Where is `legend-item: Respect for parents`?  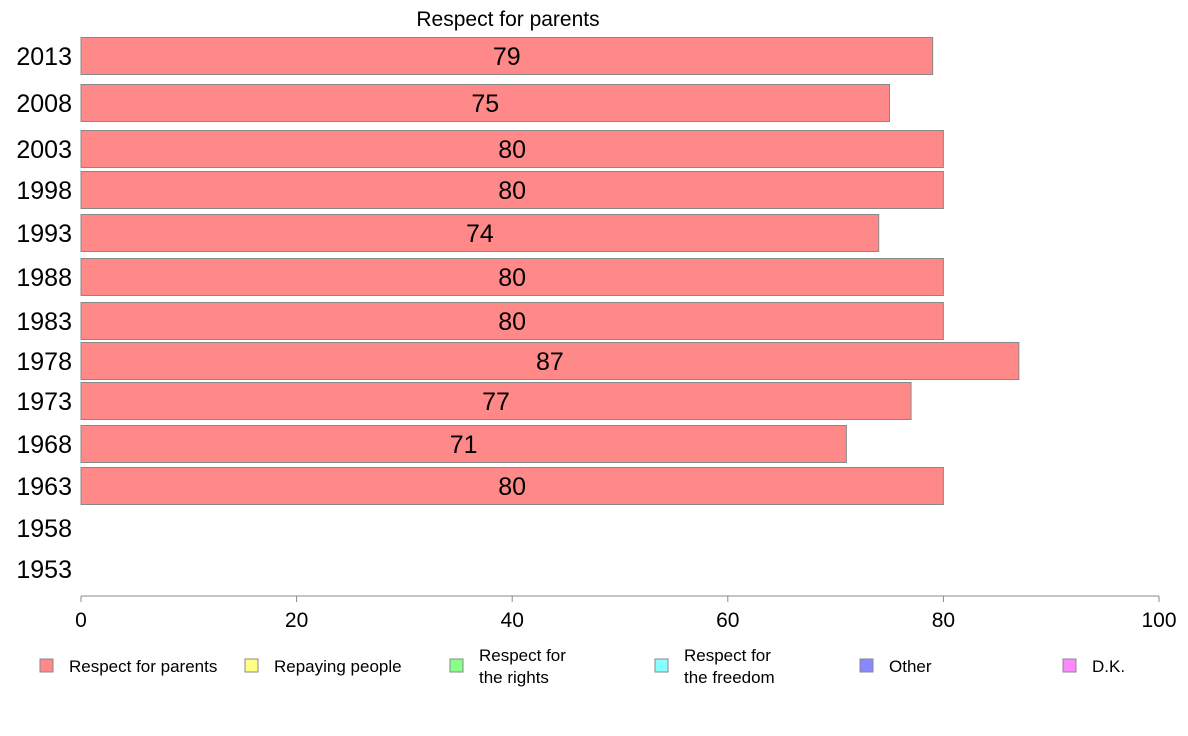
legend-item: Respect for parents is located at coordinates (128, 666).